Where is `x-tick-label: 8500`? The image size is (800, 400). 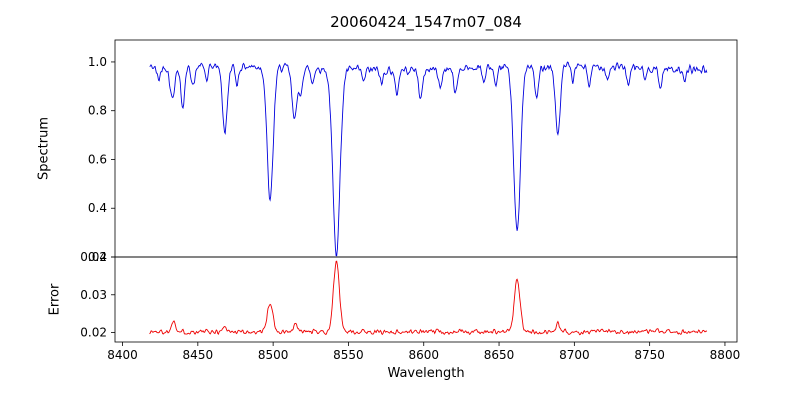
x-tick-label: 8500 is located at coordinates (273, 355).